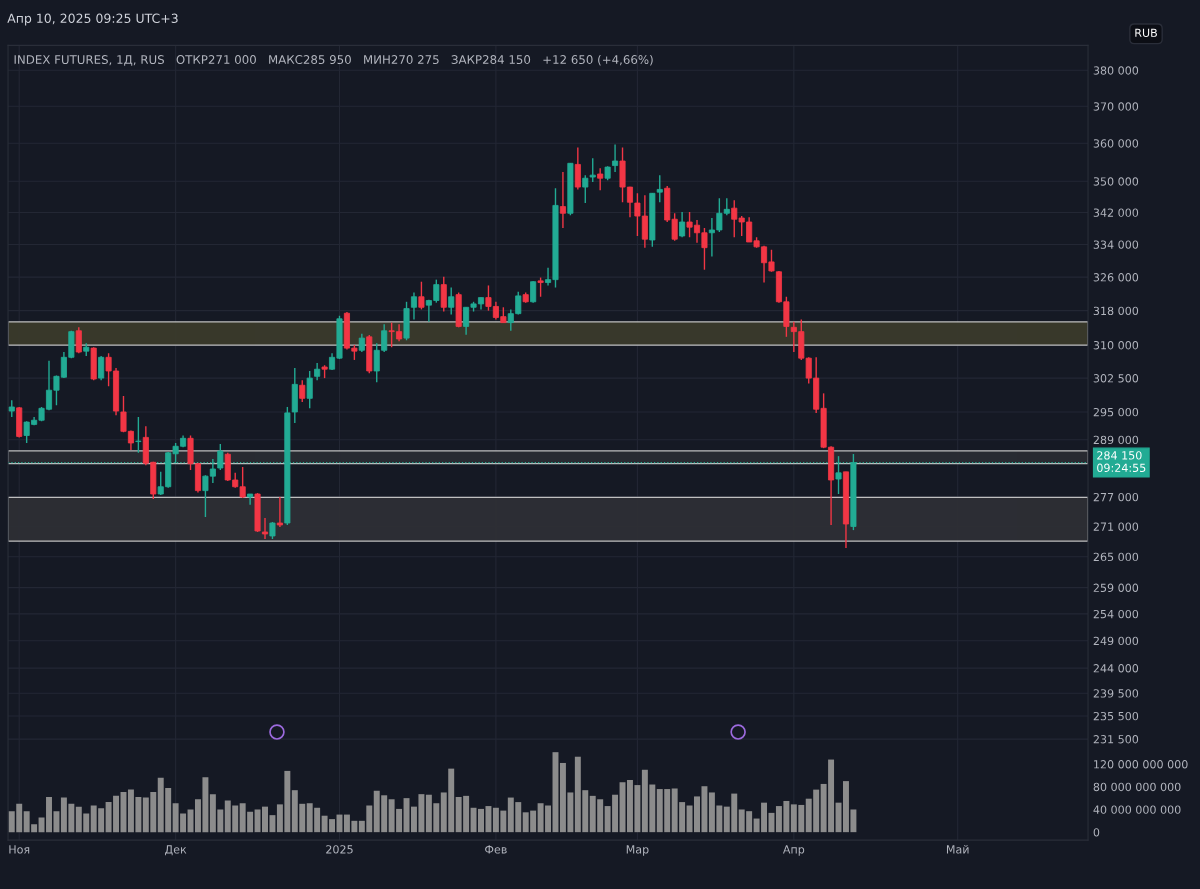  Describe the element at coordinates (496, 849) in the screenshot. I see `x-tick-label: Фев` at that location.